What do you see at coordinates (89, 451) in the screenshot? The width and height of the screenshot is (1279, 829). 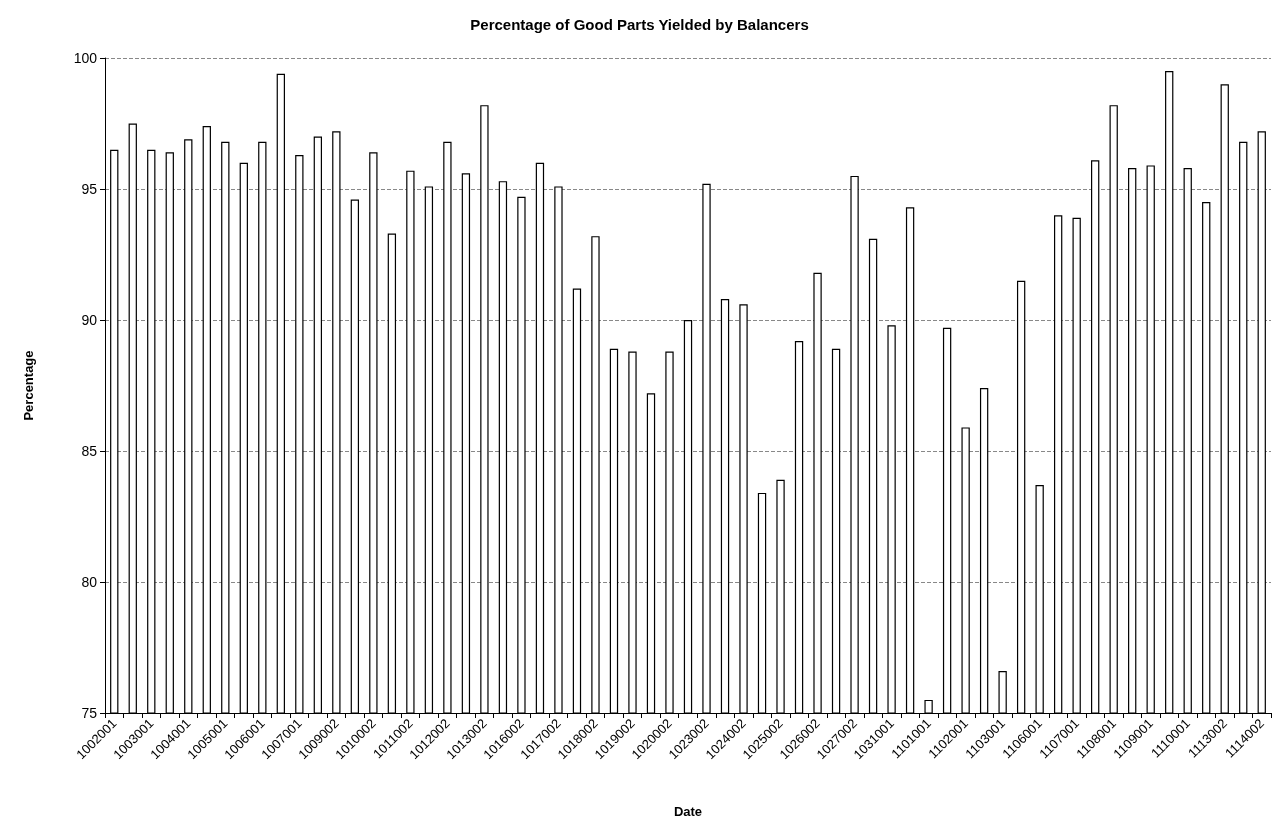 I see `y-tick-label: 85` at bounding box center [89, 451].